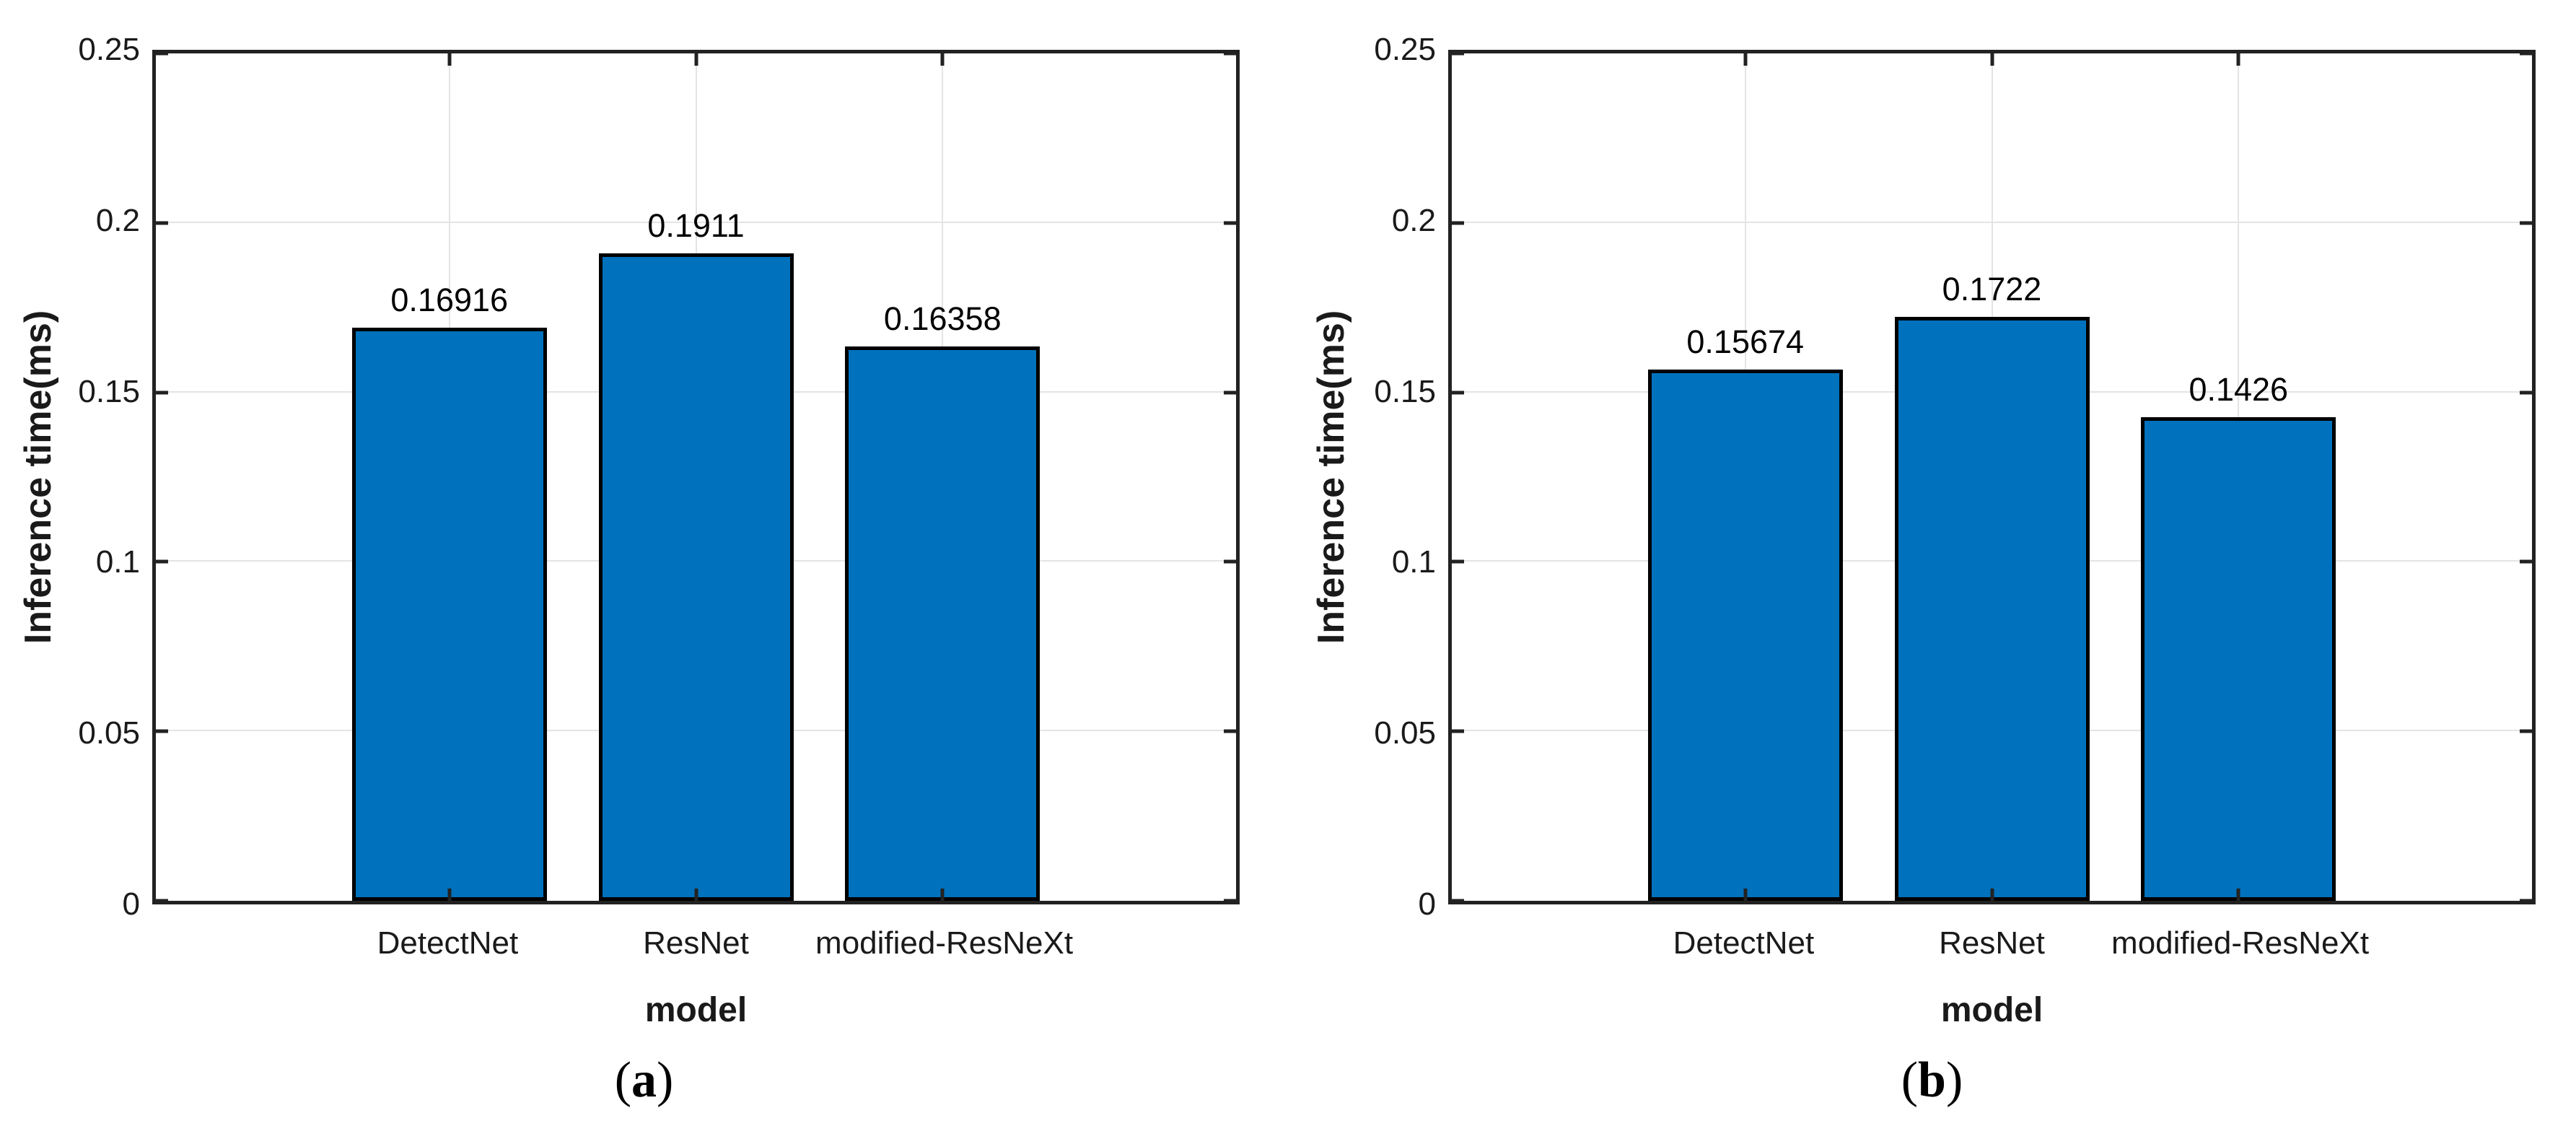  Describe the element at coordinates (942, 318) in the screenshot. I see `bar-value-label: 0.16358` at that location.